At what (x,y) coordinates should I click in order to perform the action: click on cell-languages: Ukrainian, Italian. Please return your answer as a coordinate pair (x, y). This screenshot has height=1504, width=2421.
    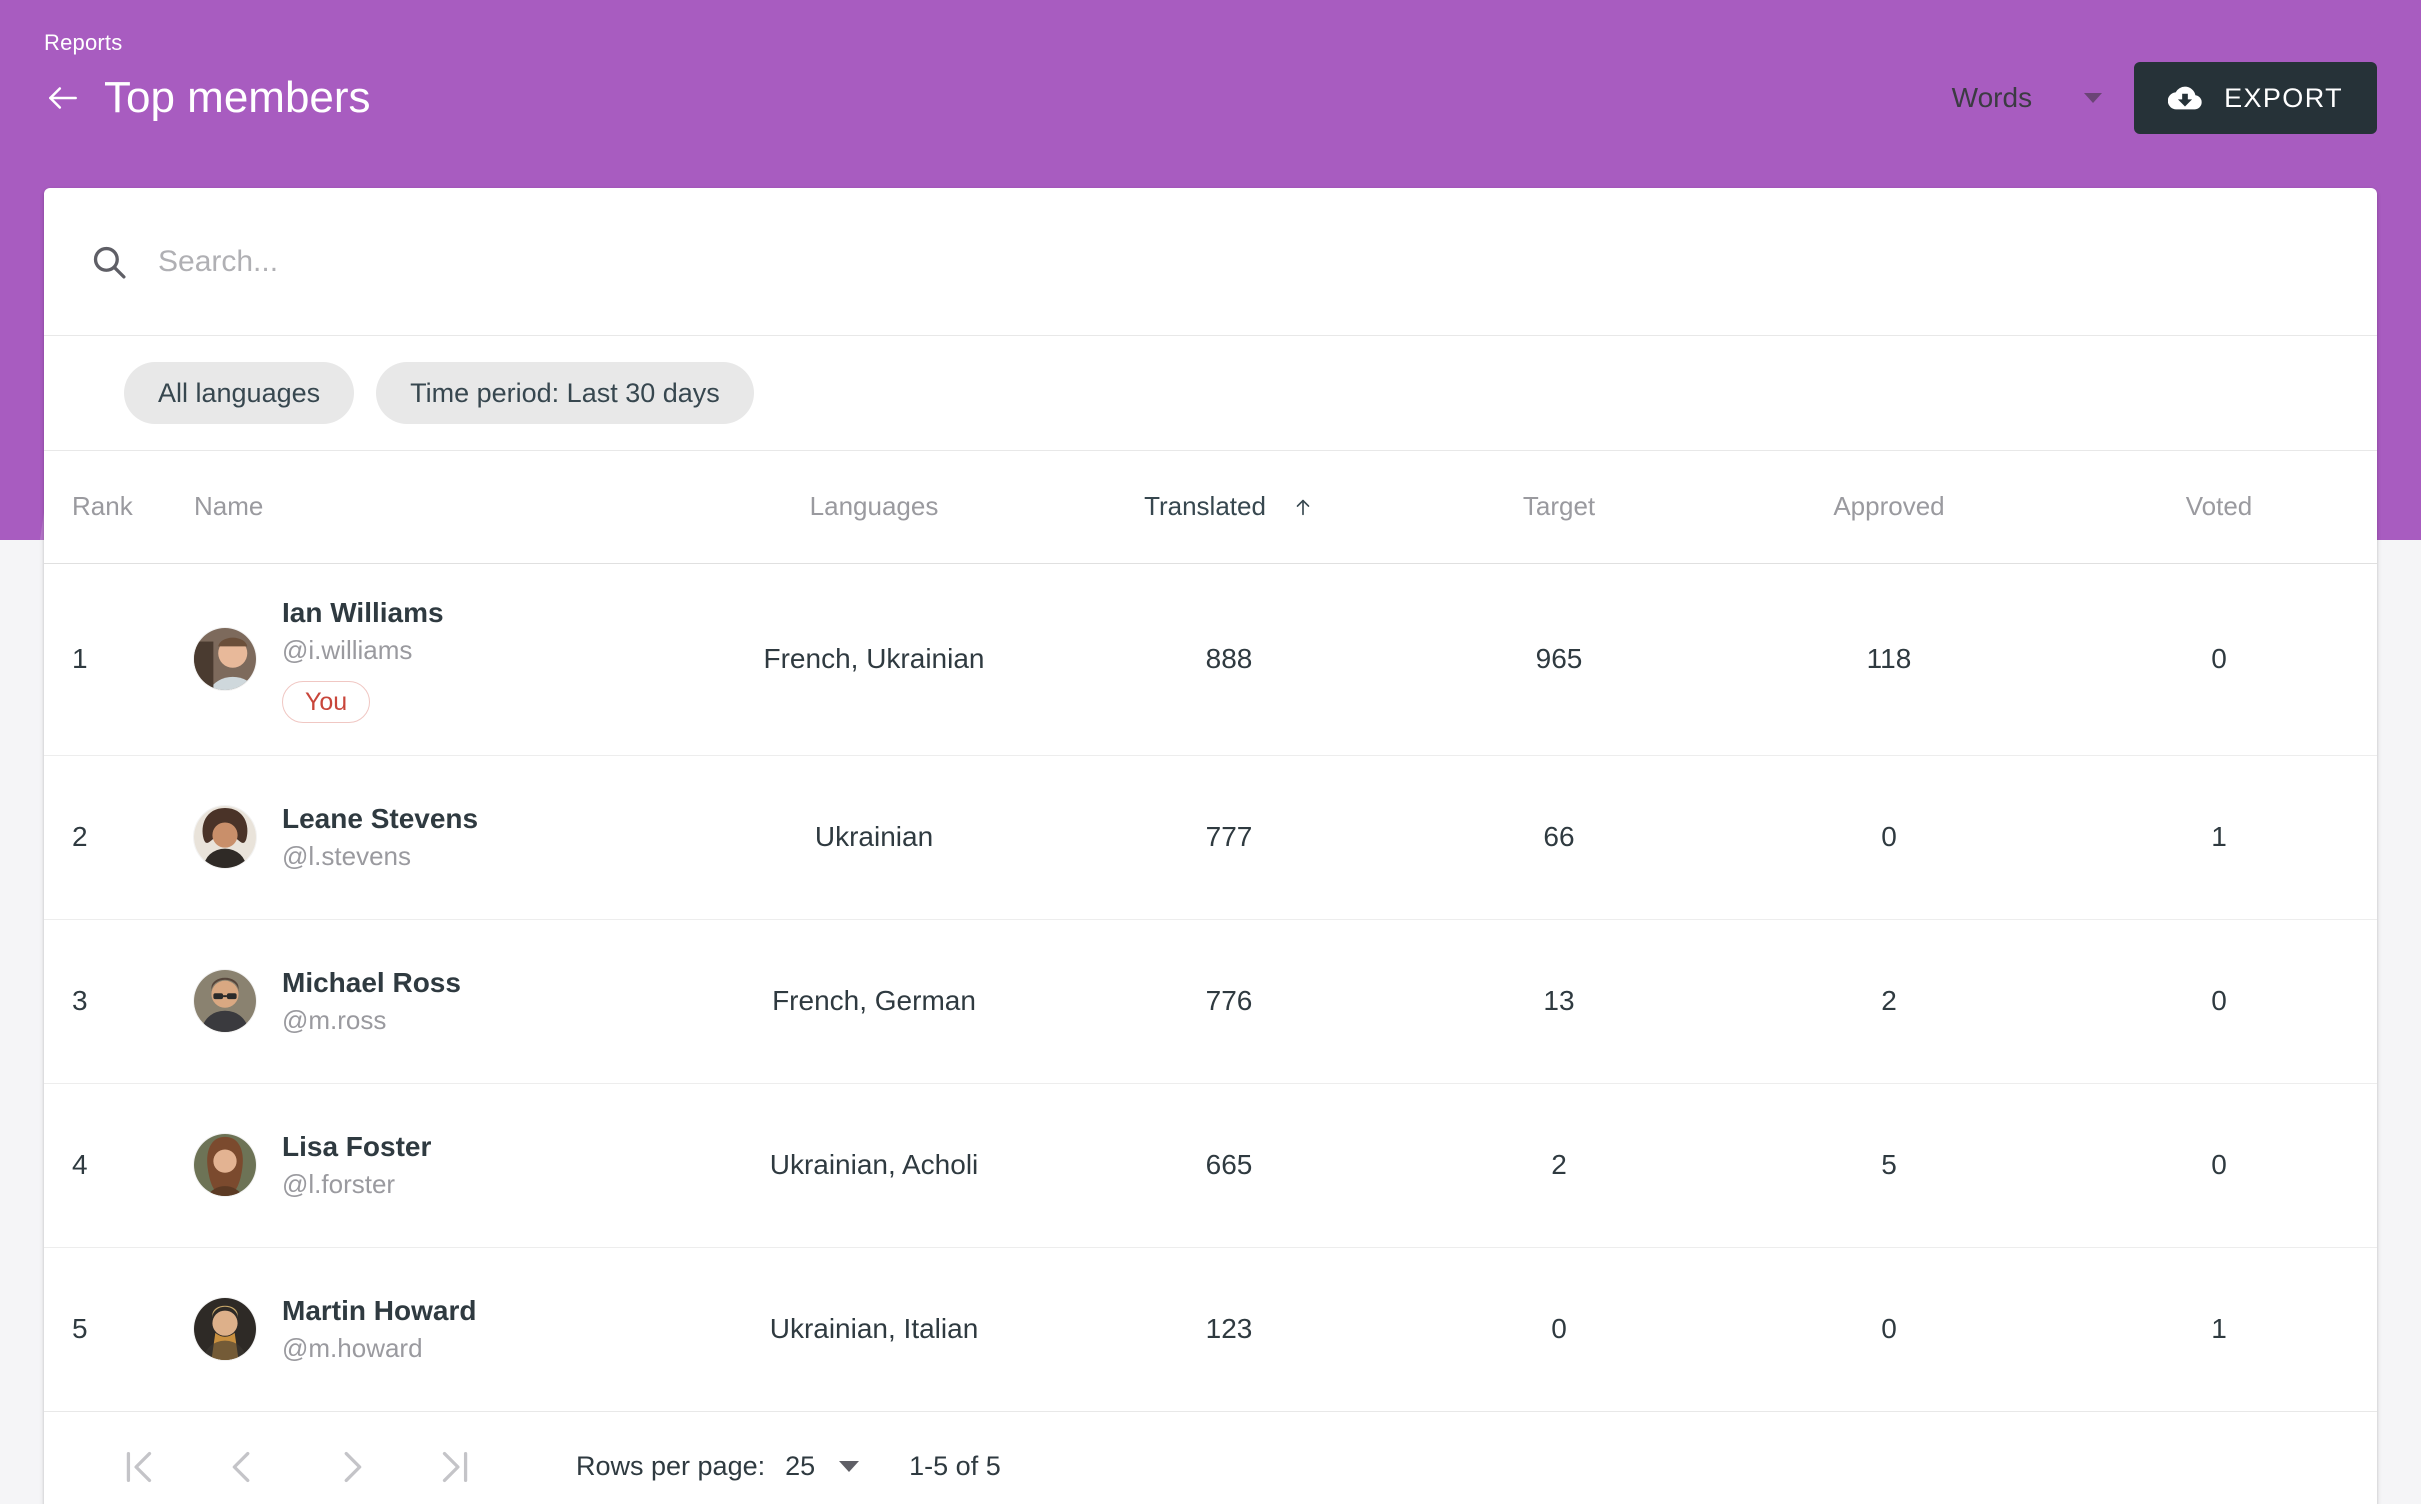
    Looking at the image, I should click on (874, 1328).